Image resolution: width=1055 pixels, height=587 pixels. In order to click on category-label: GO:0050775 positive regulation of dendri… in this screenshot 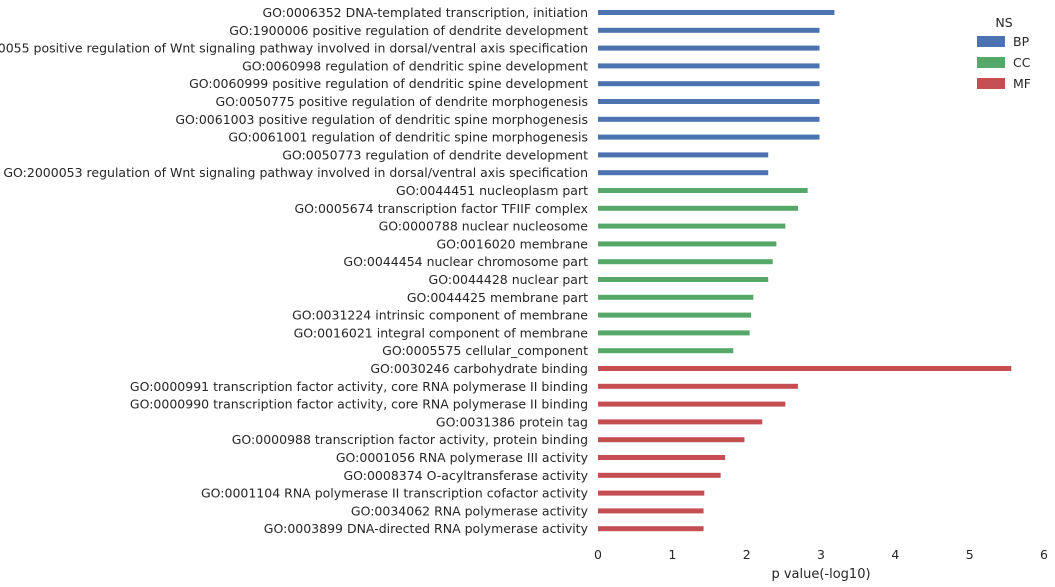, I will do `click(401, 101)`.